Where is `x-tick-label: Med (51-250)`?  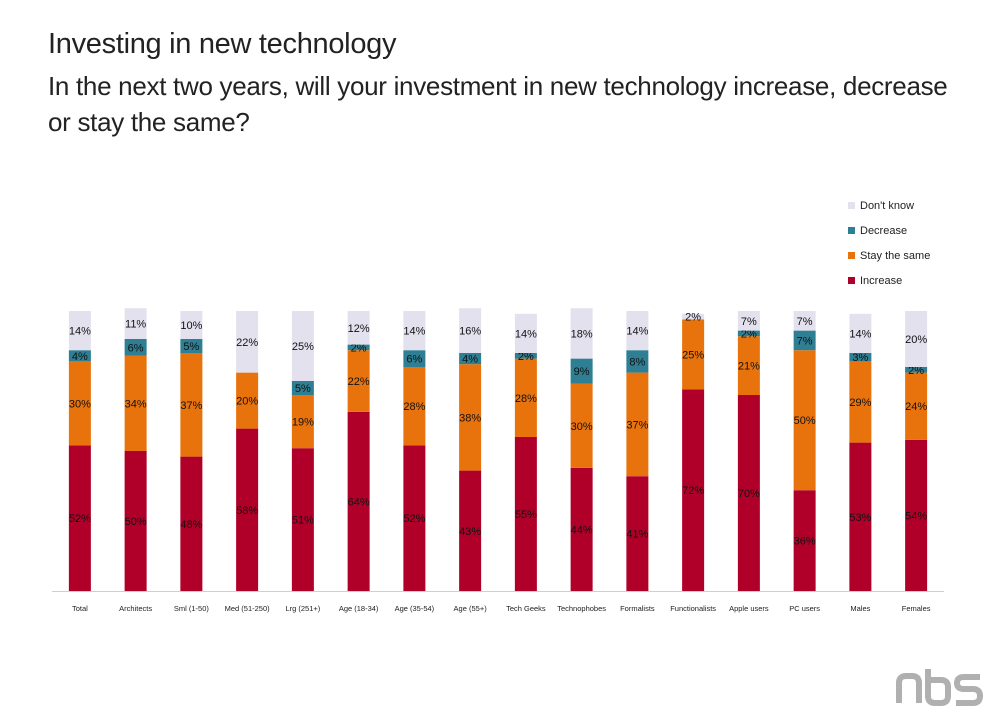
x-tick-label: Med (51-250) is located at coordinates (248, 608).